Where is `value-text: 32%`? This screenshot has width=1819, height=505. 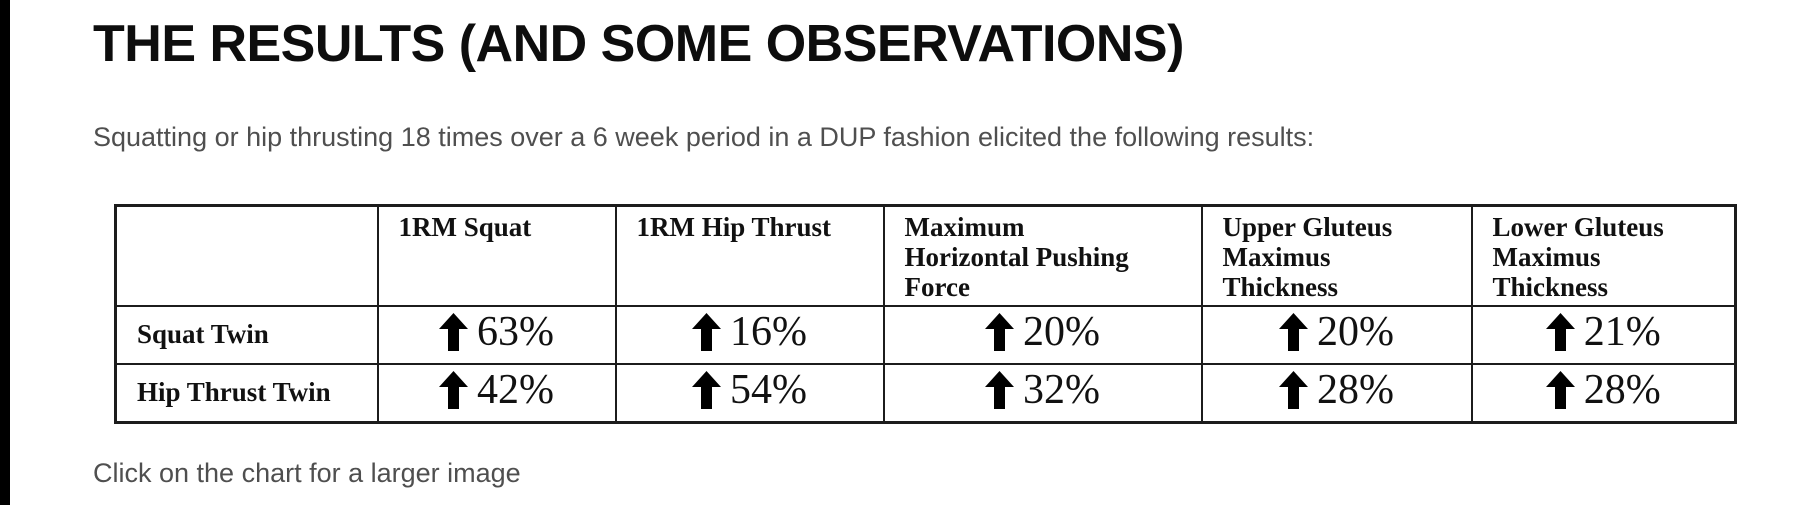 value-text: 32% is located at coordinates (1061, 389).